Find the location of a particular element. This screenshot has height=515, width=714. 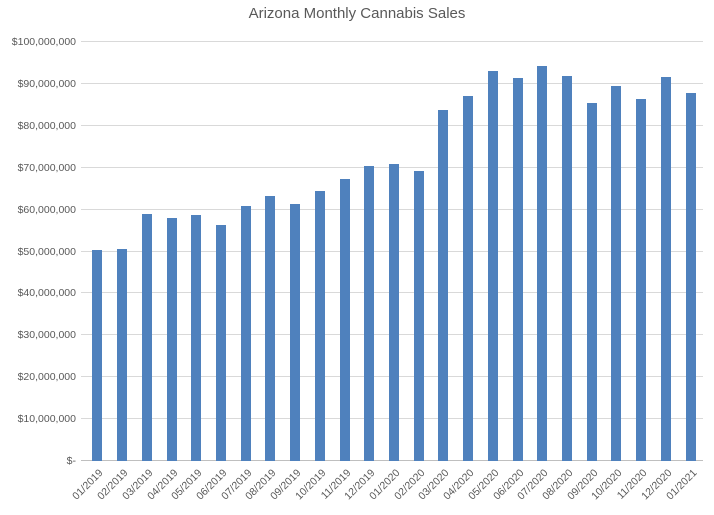

bar-08/2019 is located at coordinates (270, 328).